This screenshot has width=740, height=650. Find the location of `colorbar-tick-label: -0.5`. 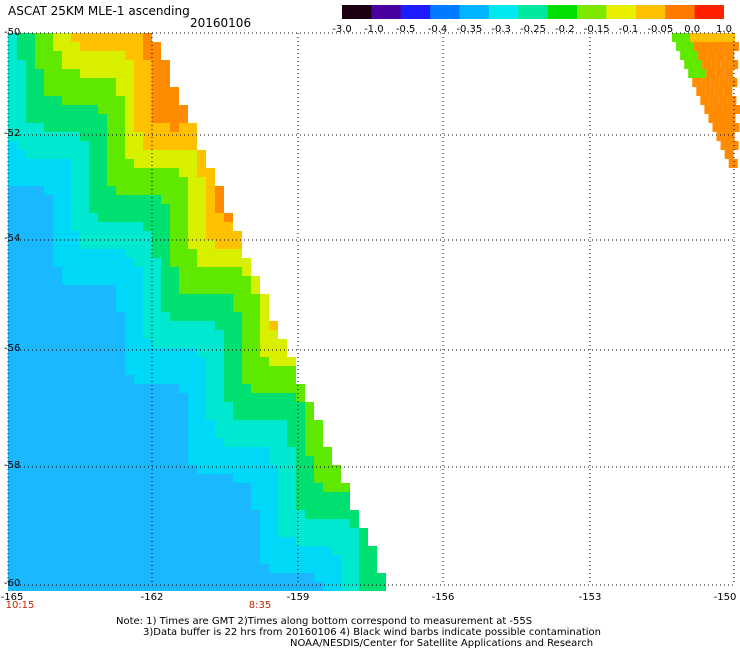

colorbar-tick-label: -0.5 is located at coordinates (405, 29).